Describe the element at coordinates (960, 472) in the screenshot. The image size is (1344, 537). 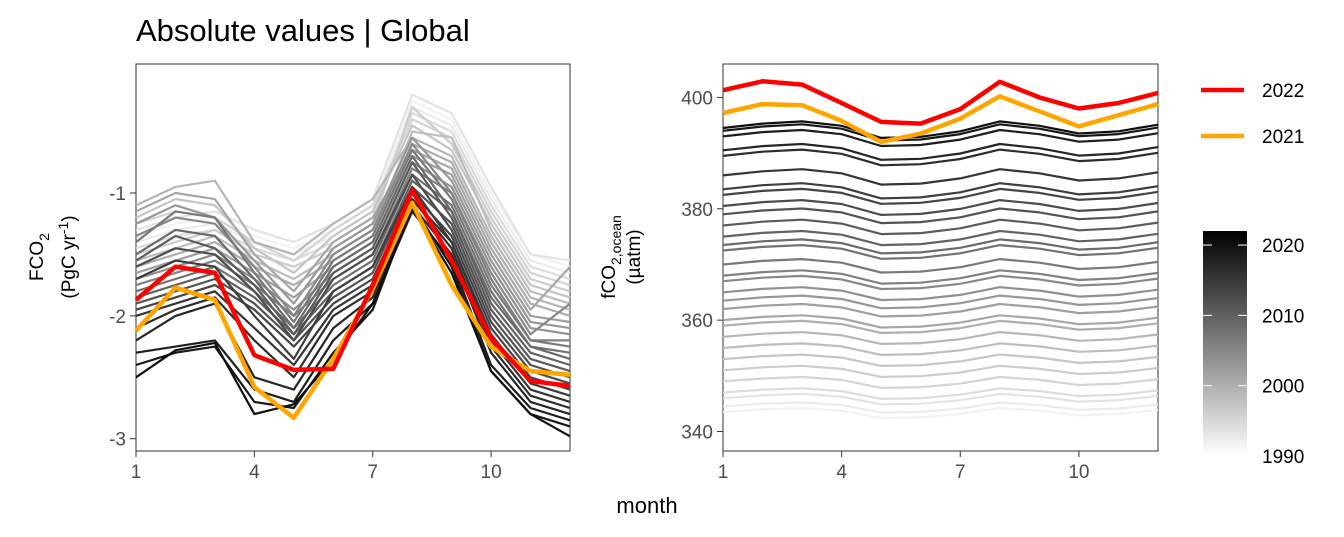
I see `right-xtick-label-7: 7` at that location.